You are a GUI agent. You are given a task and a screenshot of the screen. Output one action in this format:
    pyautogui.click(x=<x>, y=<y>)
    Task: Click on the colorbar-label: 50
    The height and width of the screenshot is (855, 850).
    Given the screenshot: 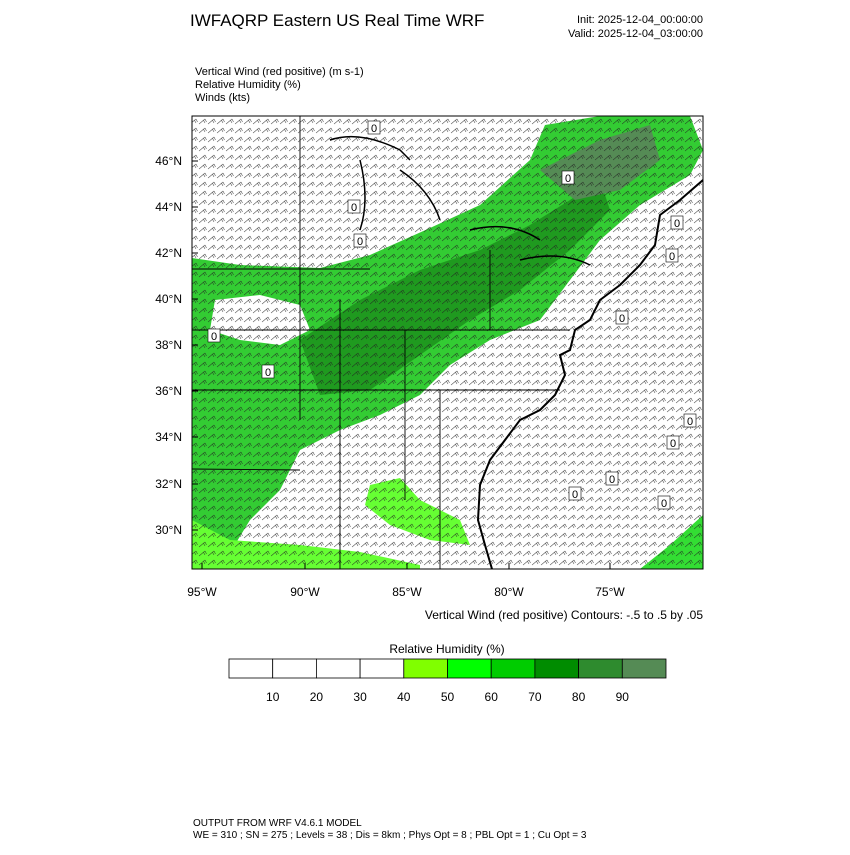 What is the action you would take?
    pyautogui.click(x=448, y=697)
    